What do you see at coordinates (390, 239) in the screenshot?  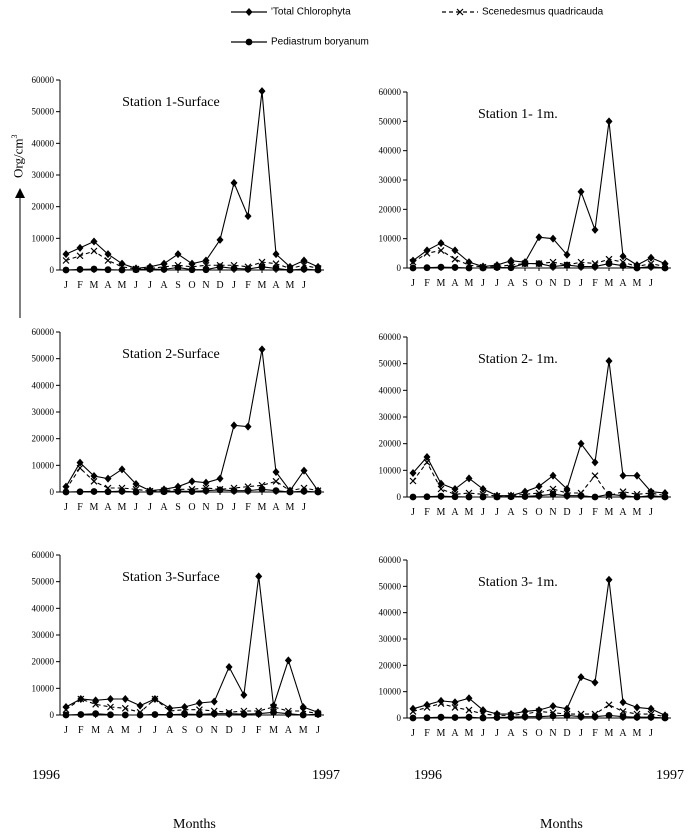 I see `y-tick-label: 10000` at bounding box center [390, 239].